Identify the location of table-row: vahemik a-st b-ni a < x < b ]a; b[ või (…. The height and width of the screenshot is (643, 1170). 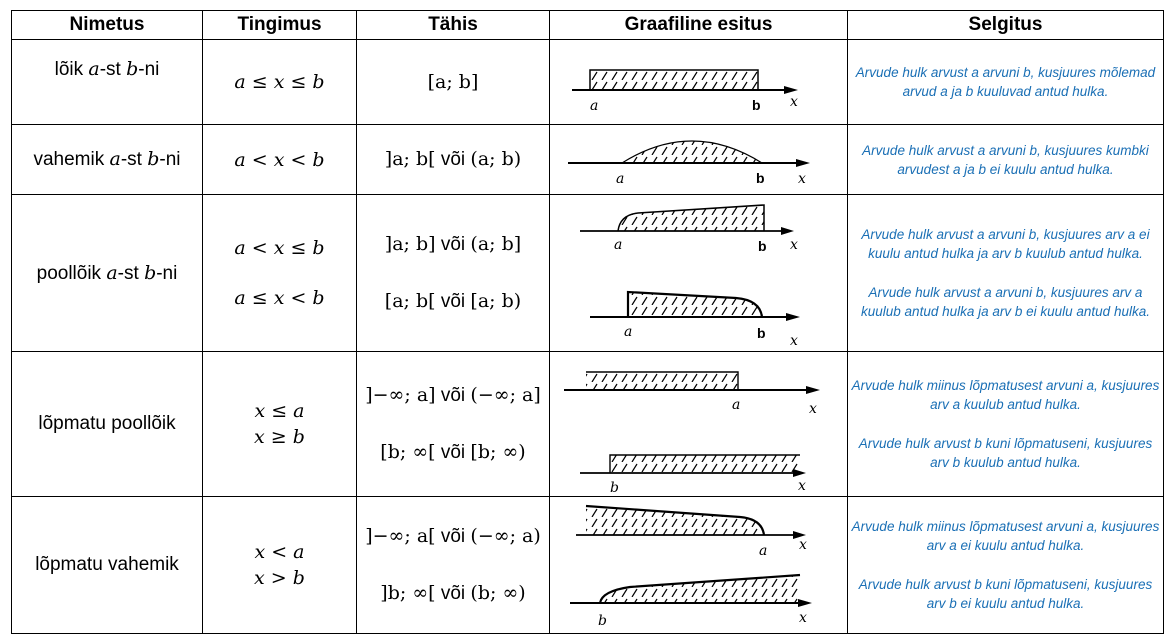
(587, 159).